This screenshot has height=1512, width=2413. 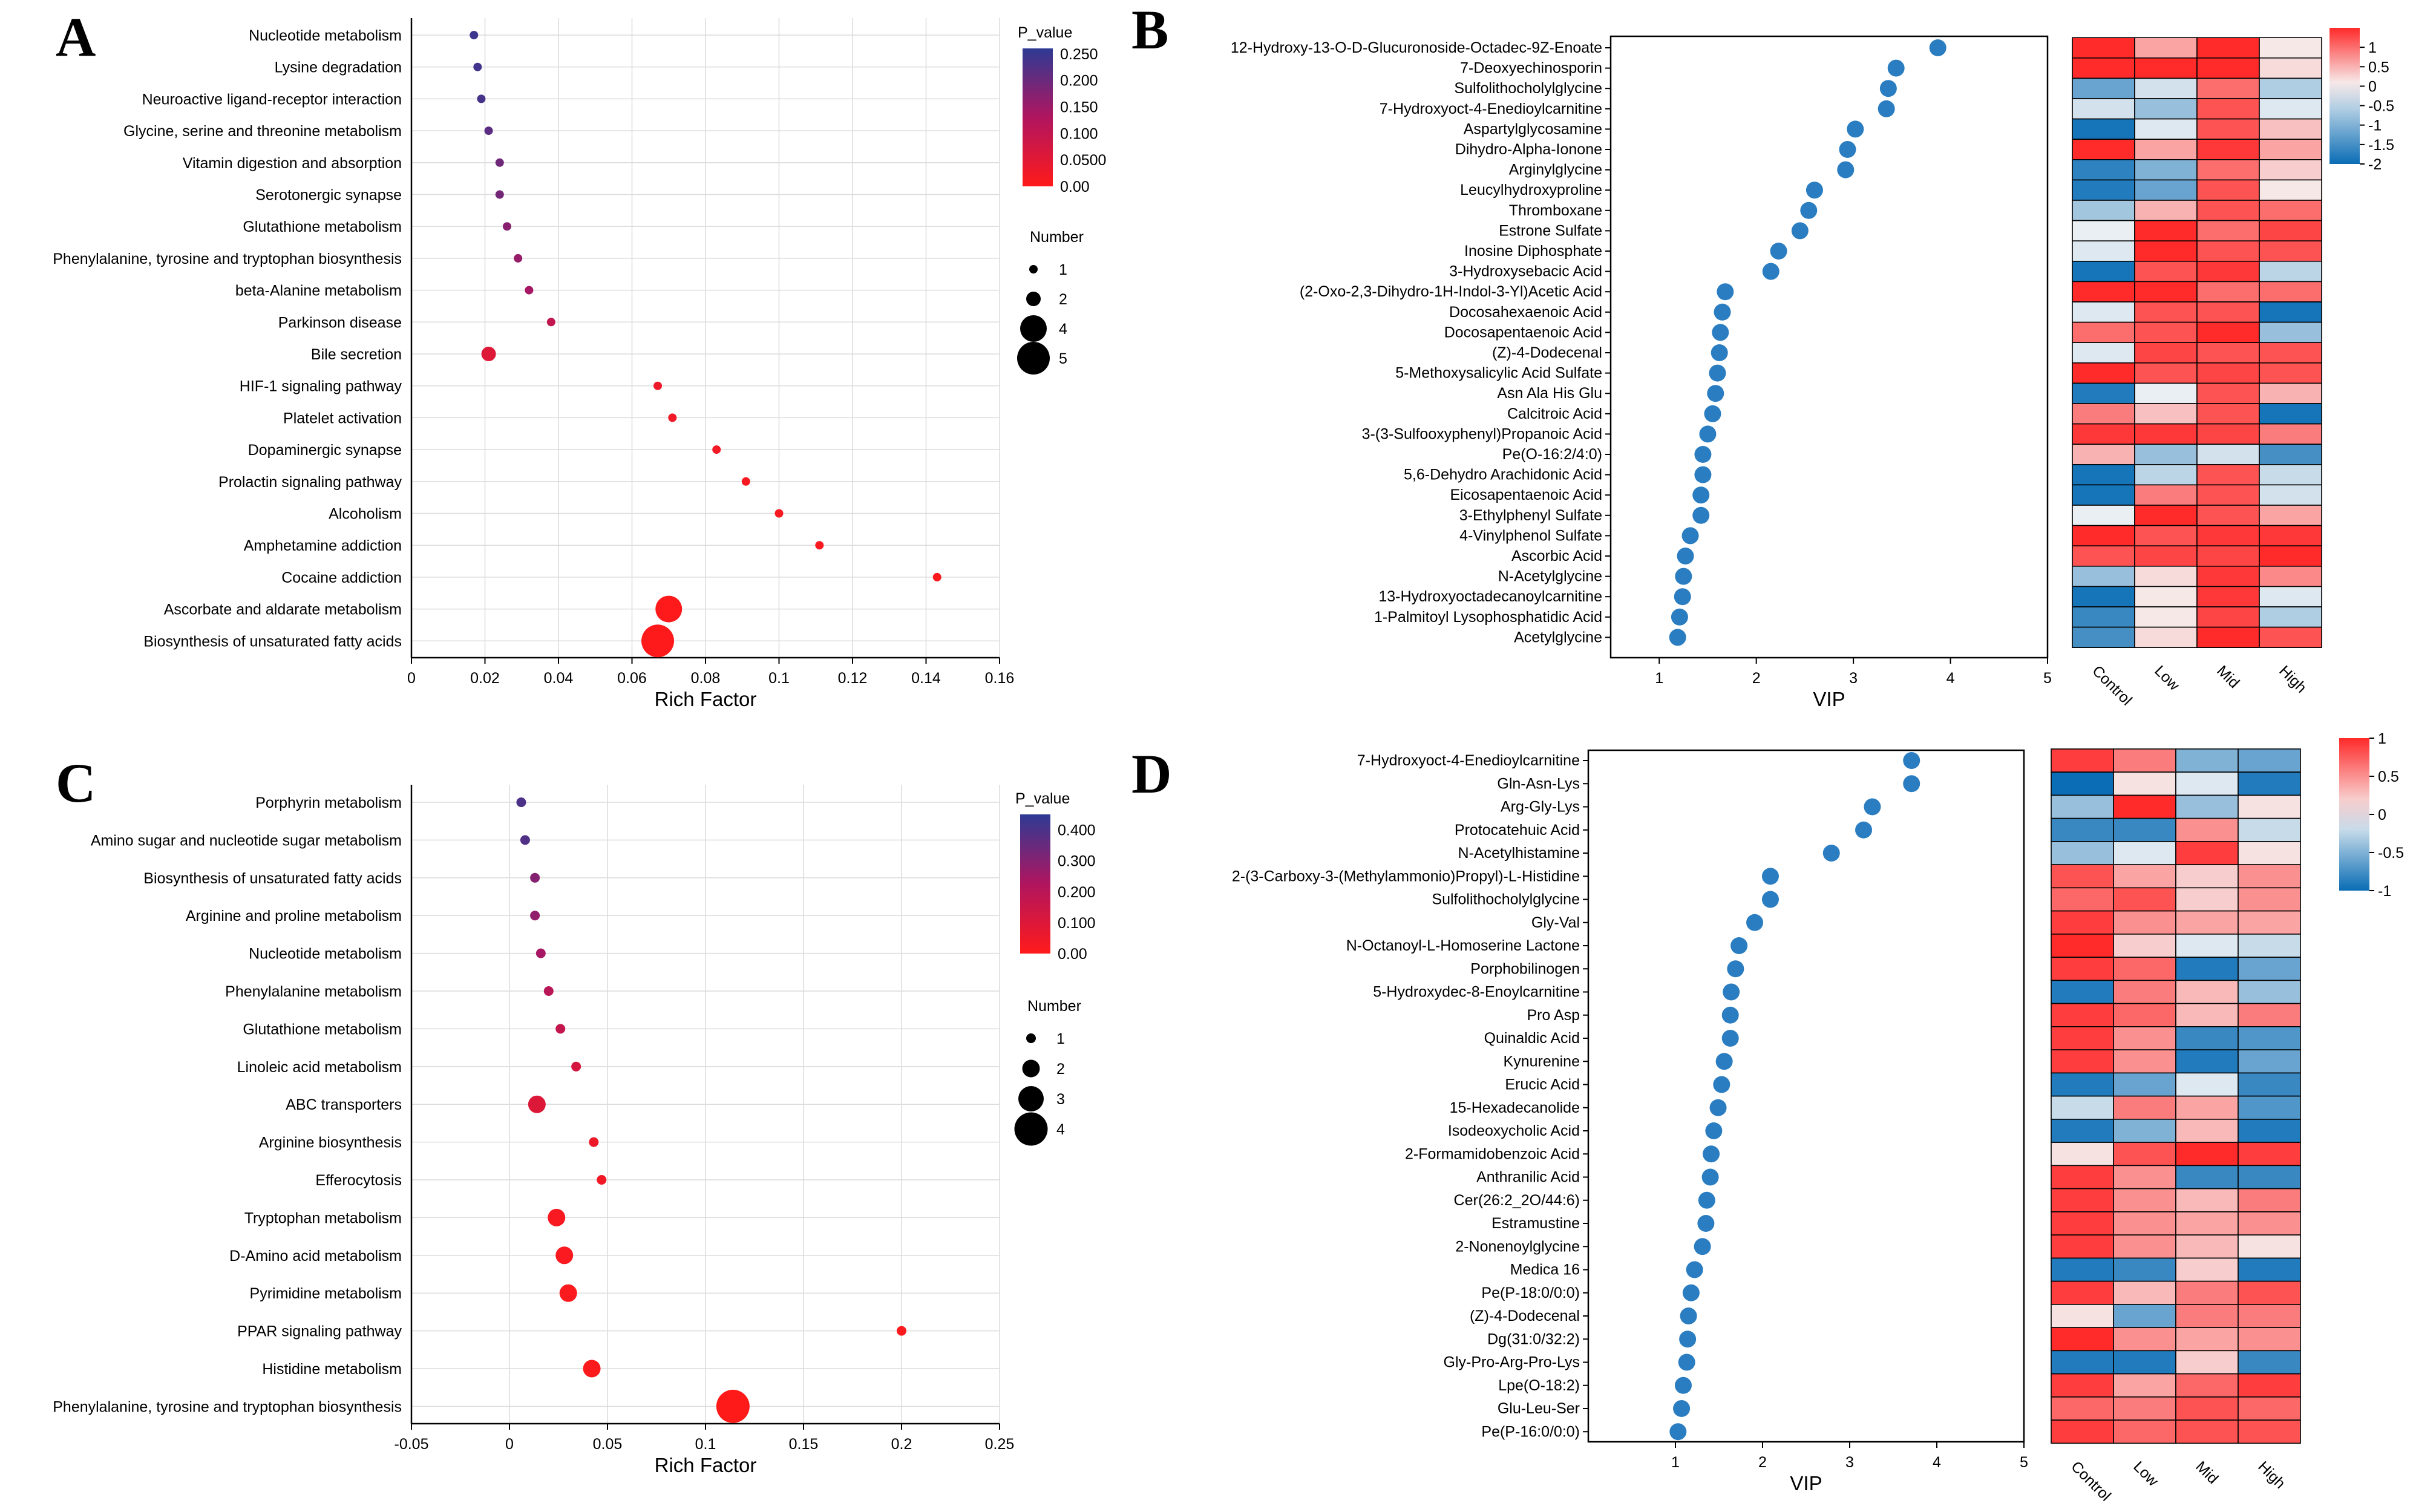 I want to click on metabolite-label: Estrone Sulfate, so click(x=1550, y=230).